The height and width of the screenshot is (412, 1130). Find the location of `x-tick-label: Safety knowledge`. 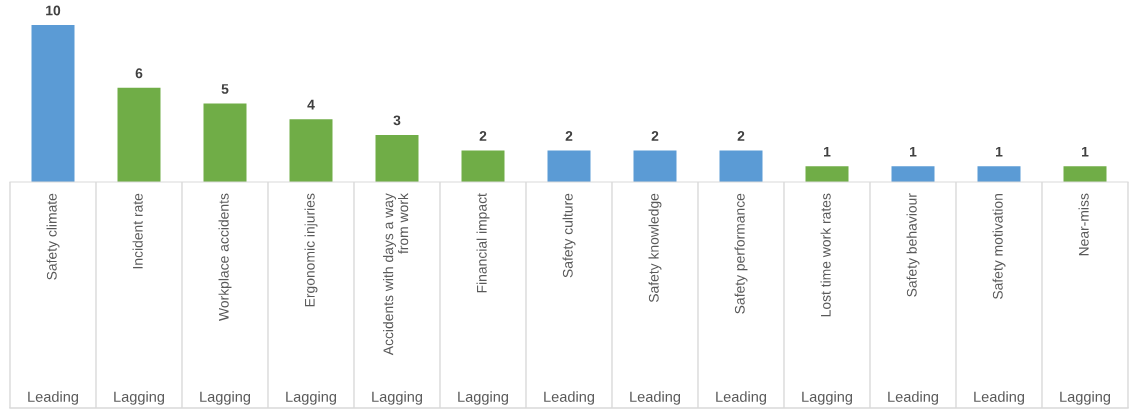

x-tick-label: Safety knowledge is located at coordinates (655, 248).